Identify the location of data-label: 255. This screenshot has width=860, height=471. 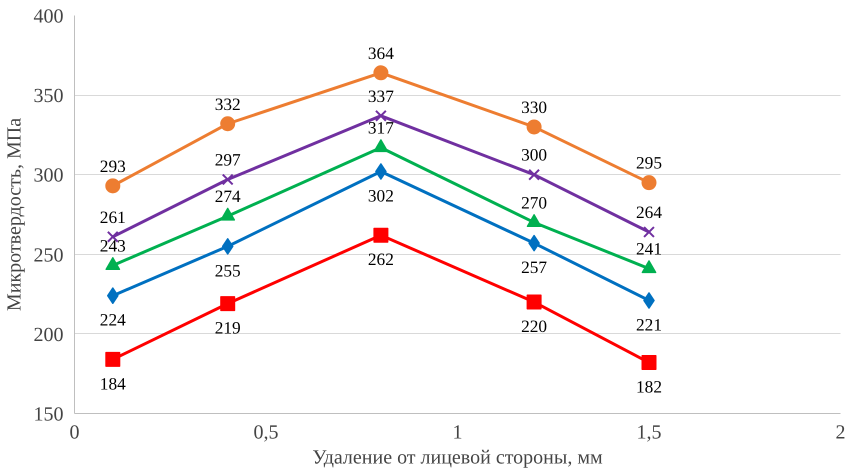
(227, 270).